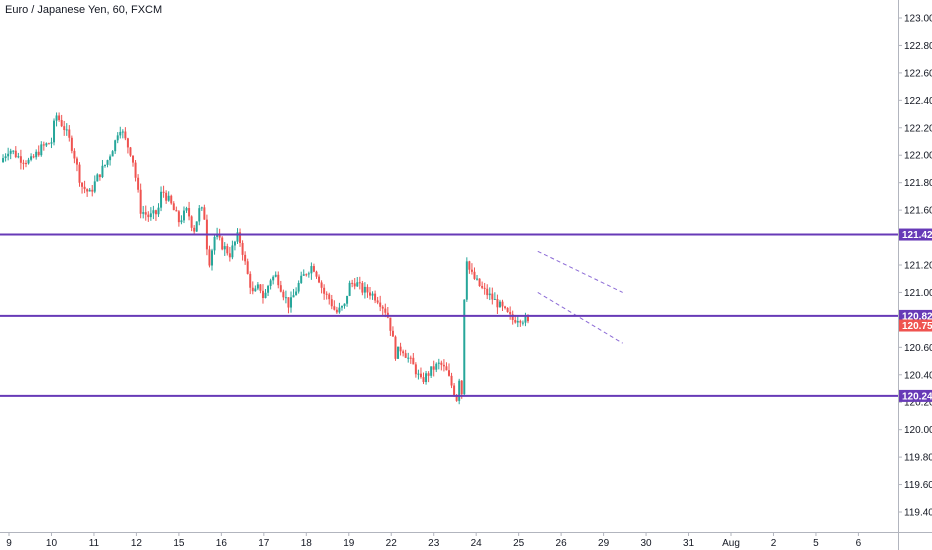  Describe the element at coordinates (434, 543) in the screenshot. I see `time-axis-label: 23` at that location.